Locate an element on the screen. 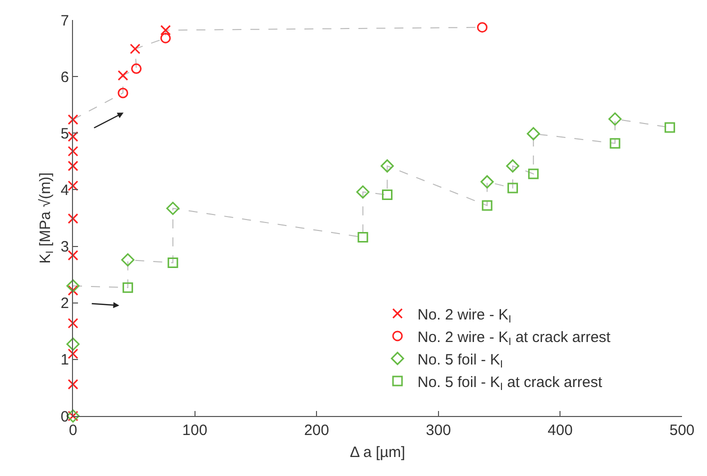 This screenshot has height=476, width=707. x-tick-label: 400 is located at coordinates (560, 430).